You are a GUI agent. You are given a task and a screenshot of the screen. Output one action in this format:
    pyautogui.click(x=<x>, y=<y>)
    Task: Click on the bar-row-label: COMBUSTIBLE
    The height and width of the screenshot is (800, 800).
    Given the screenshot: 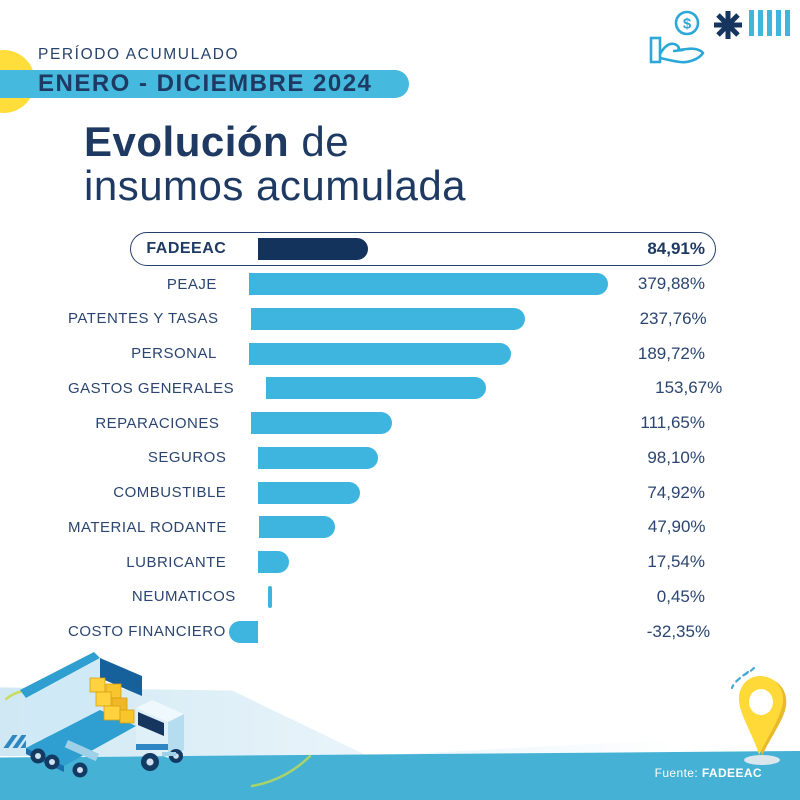 What is the action you would take?
    pyautogui.click(x=170, y=493)
    